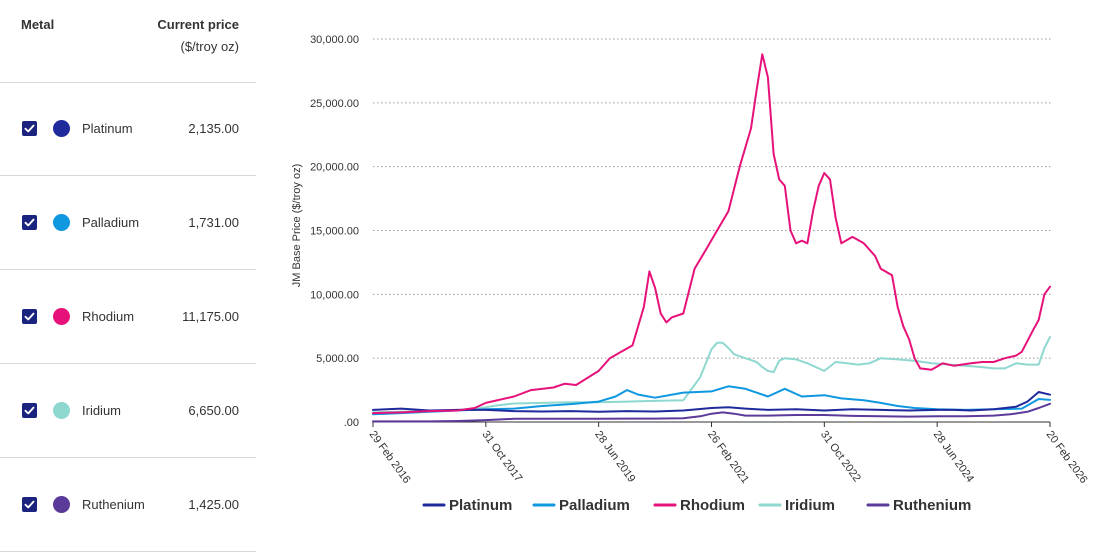 This screenshot has width=1108, height=552. Describe the element at coordinates (810, 505) in the screenshot. I see `legend-label-iridium: Iridium` at that location.